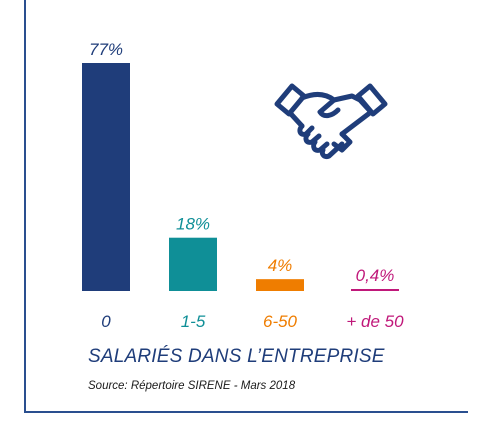 This screenshot has width=495, height=441. What do you see at coordinates (25, 206) in the screenshot?
I see `frame-left-line` at bounding box center [25, 206].